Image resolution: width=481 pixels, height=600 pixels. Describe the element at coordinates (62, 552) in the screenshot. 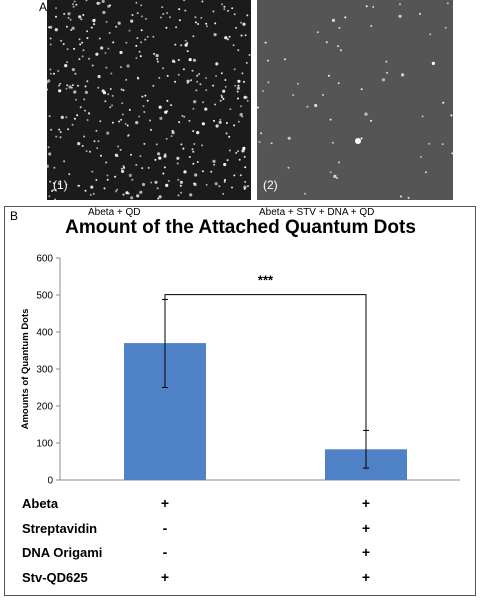

I see `condition-label: DNA Origami` at that location.